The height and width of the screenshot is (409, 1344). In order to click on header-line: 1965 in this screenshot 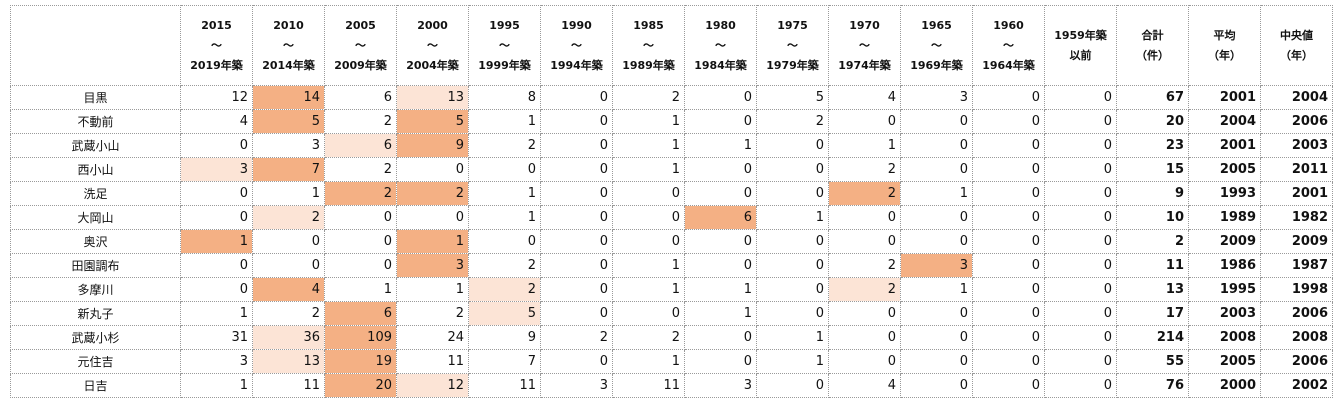, I will do `click(936, 25)`.